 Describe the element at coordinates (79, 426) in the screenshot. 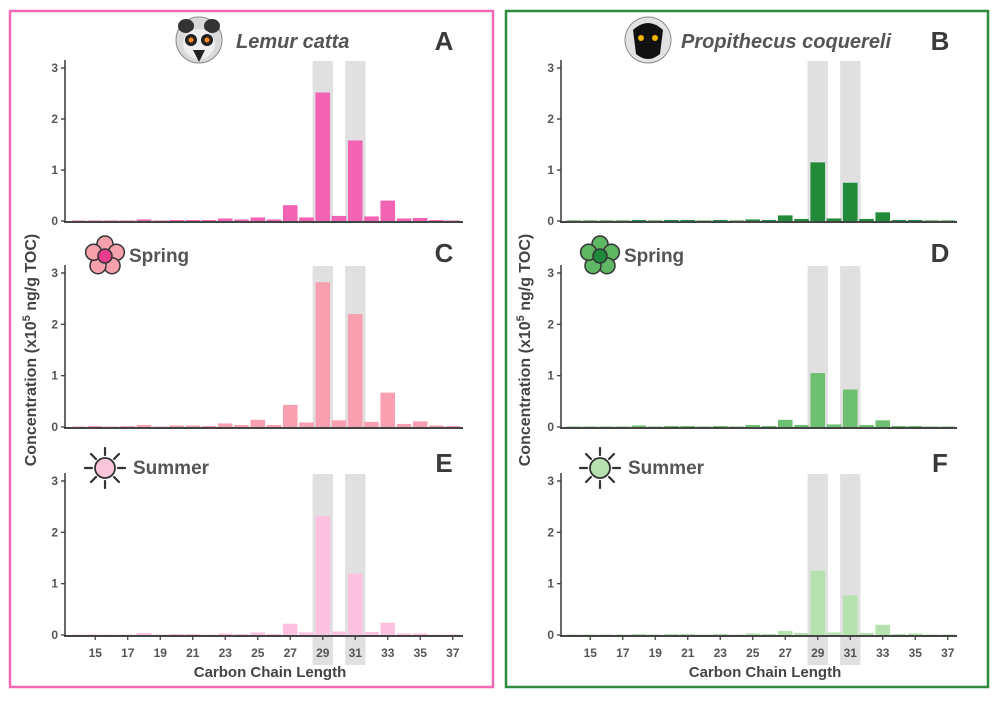

I see `bar-C-c14` at that location.